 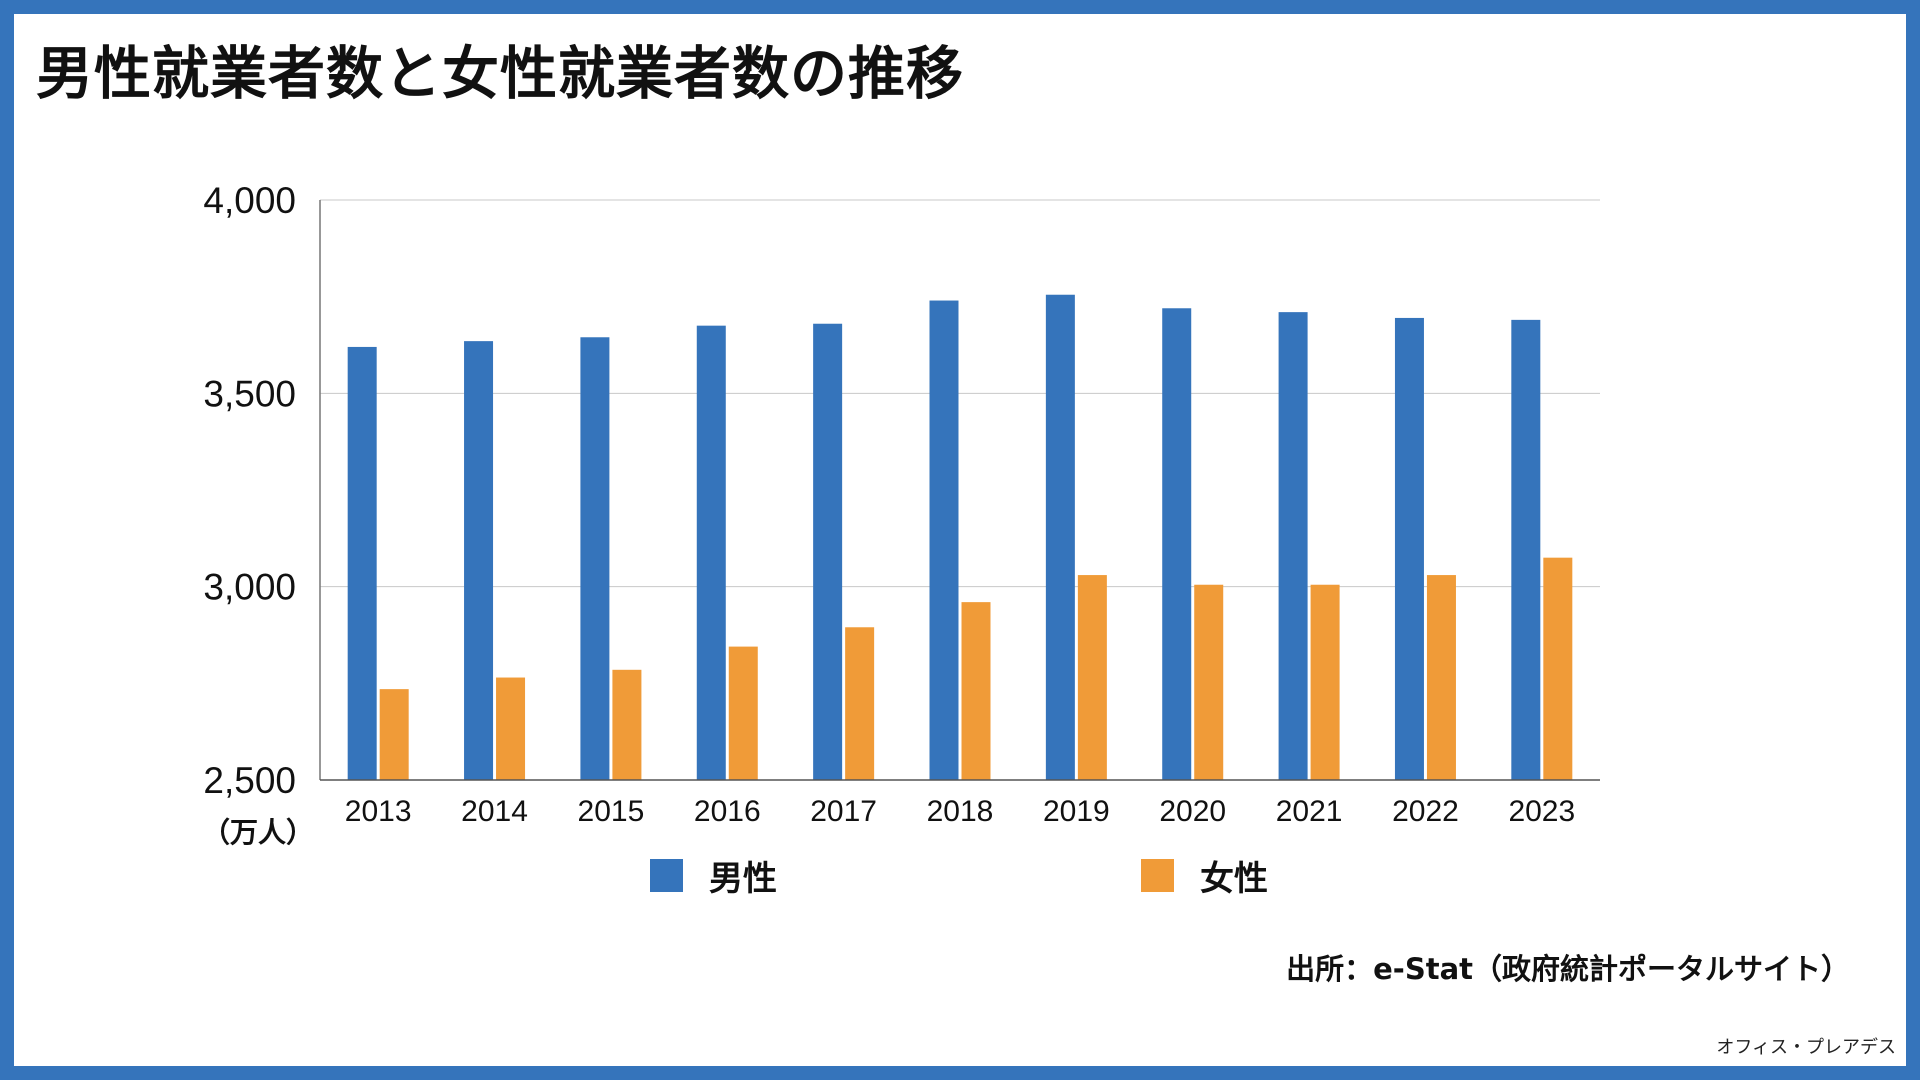 I want to click on y-tick-label: 3,000, so click(x=249, y=587).